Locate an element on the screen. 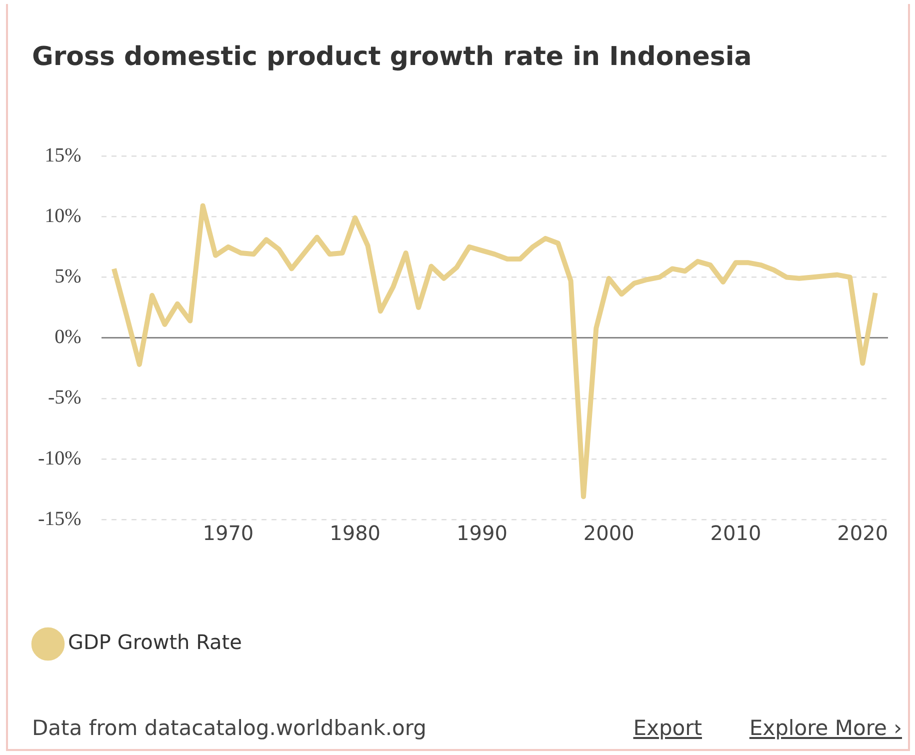 Image resolution: width=915 pixels, height=755 pixels. y-tick-label: -5% is located at coordinates (65, 397).